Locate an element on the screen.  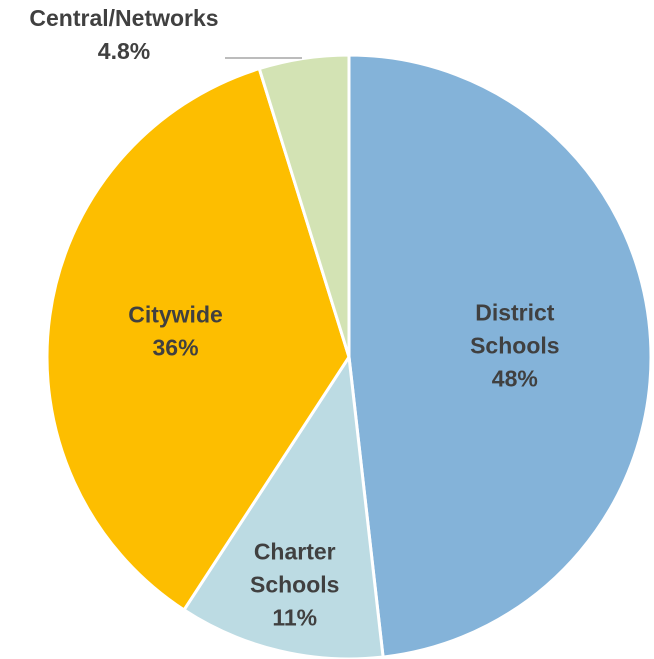
pie-slice-charter-schools is located at coordinates (283, 507).